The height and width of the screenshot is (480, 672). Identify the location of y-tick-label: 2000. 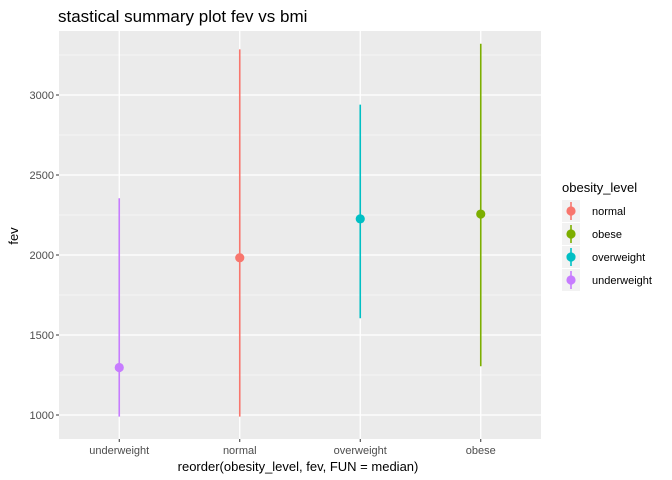
(42, 256).